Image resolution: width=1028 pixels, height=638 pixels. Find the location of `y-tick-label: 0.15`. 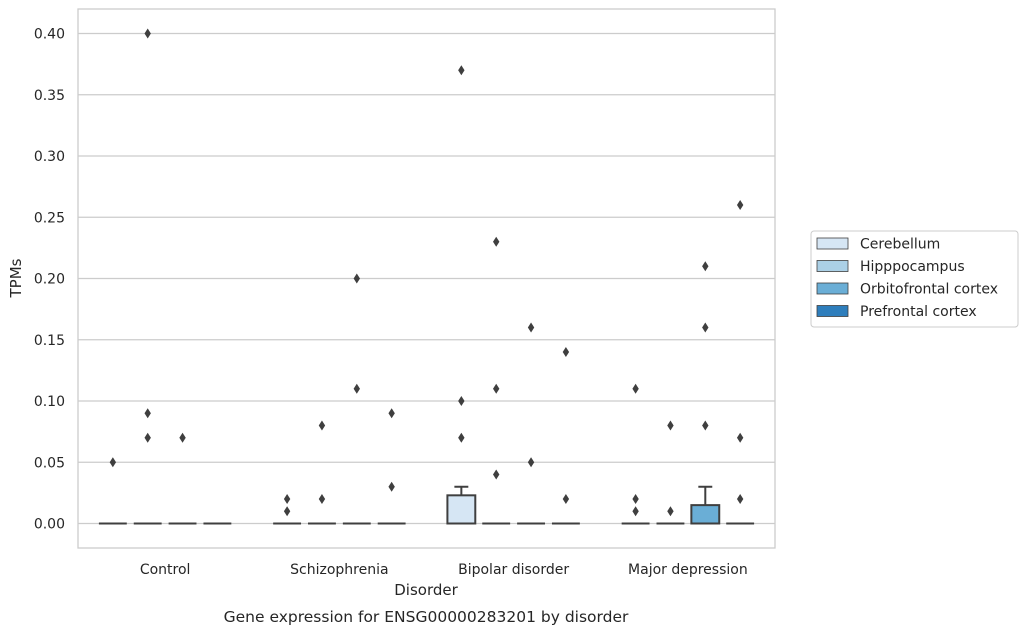

y-tick-label: 0.15 is located at coordinates (49, 341).